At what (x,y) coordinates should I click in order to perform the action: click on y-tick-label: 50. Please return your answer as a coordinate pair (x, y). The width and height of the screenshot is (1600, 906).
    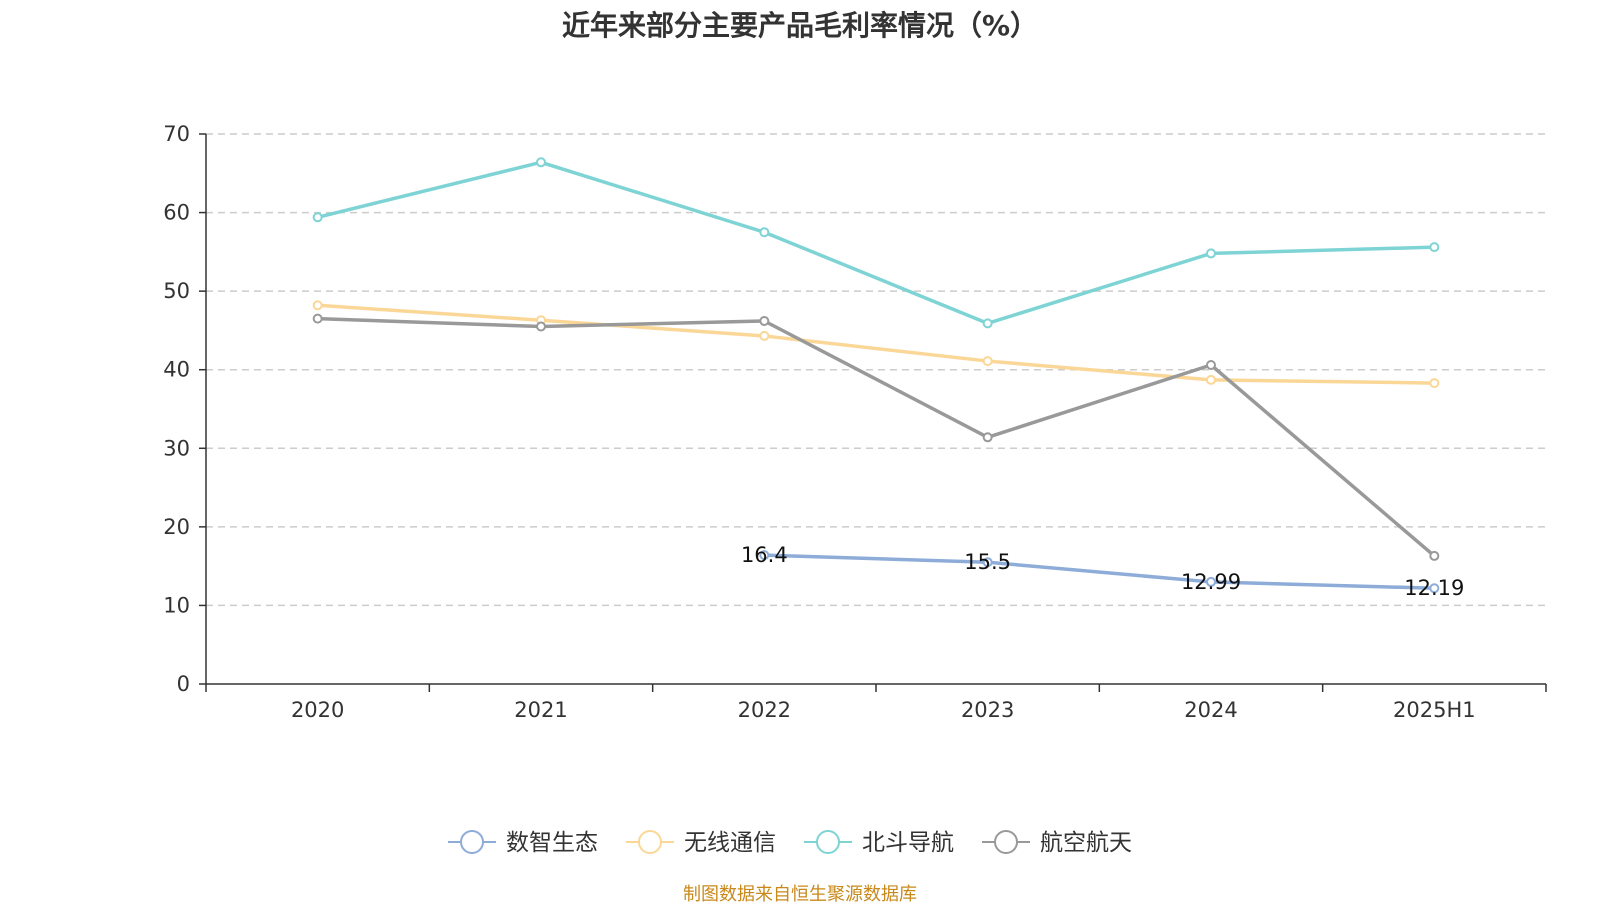
    Looking at the image, I should click on (176, 291).